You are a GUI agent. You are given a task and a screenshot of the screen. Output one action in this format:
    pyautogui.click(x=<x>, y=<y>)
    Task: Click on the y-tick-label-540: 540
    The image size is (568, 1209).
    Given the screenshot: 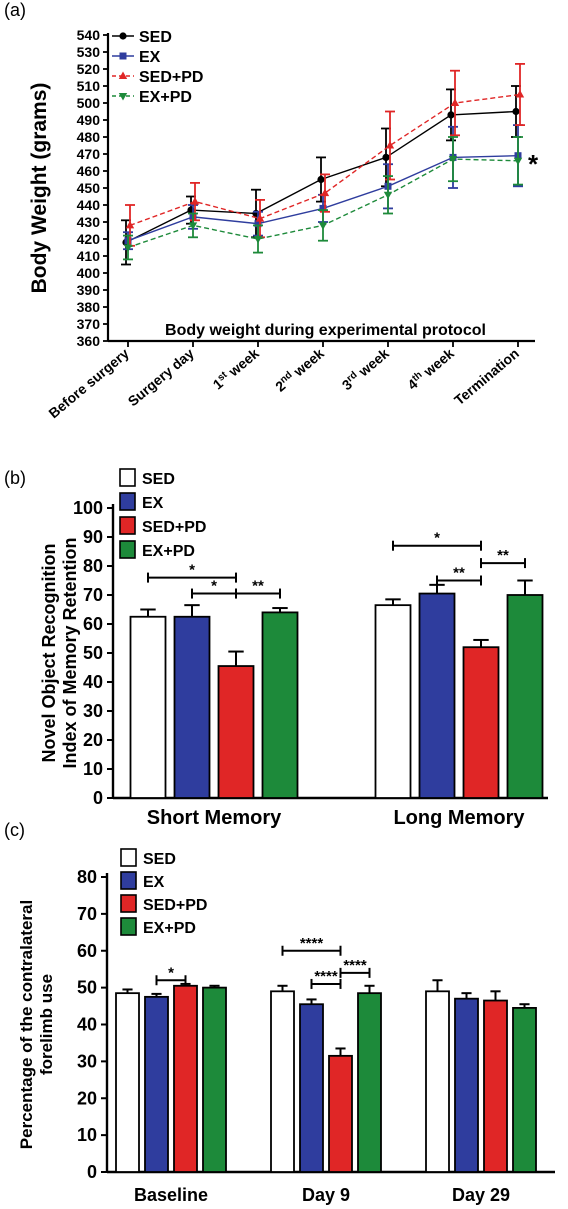 What is the action you would take?
    pyautogui.click(x=89, y=35)
    